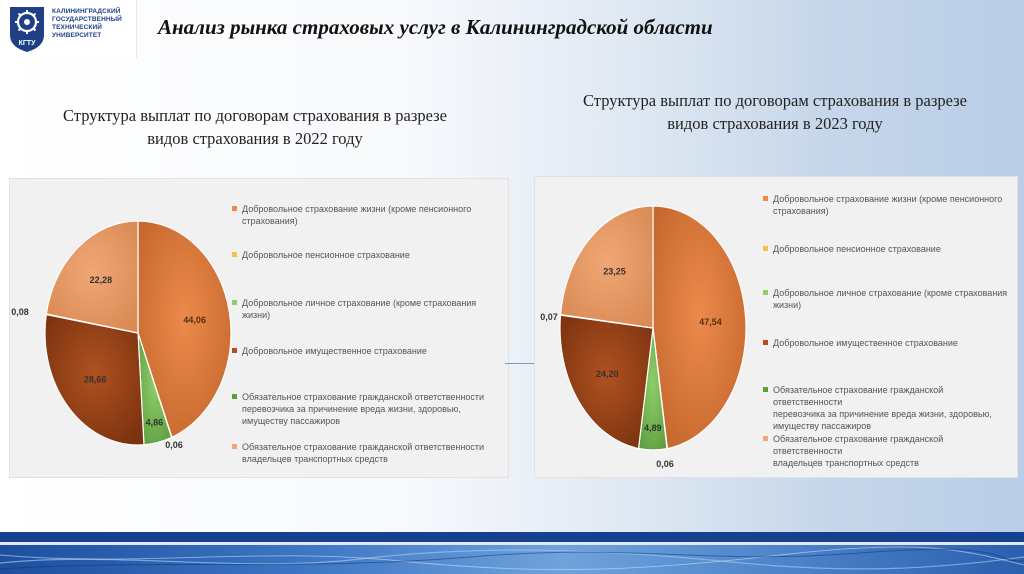  I want to click on legend-item-2022-2: Добровольное пенсионное страхование, so click(321, 255).